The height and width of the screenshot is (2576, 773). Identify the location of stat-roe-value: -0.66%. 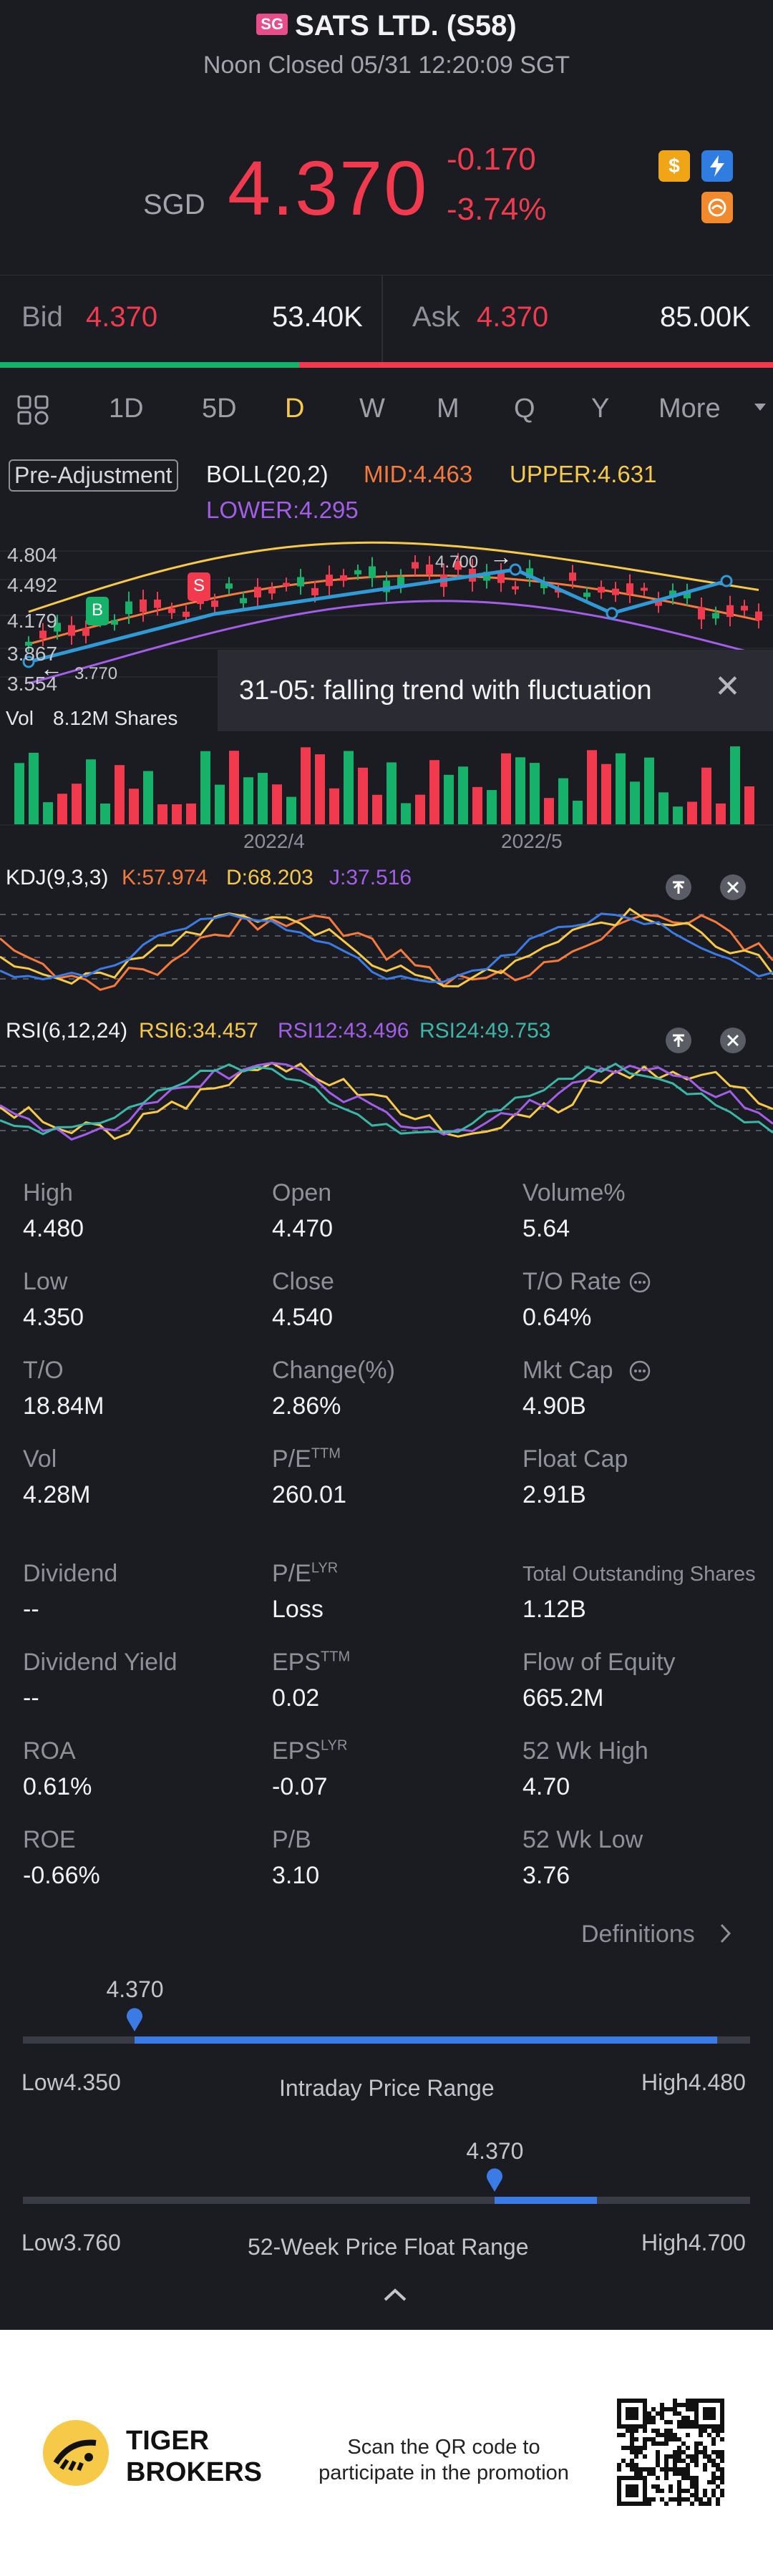
(61, 1875).